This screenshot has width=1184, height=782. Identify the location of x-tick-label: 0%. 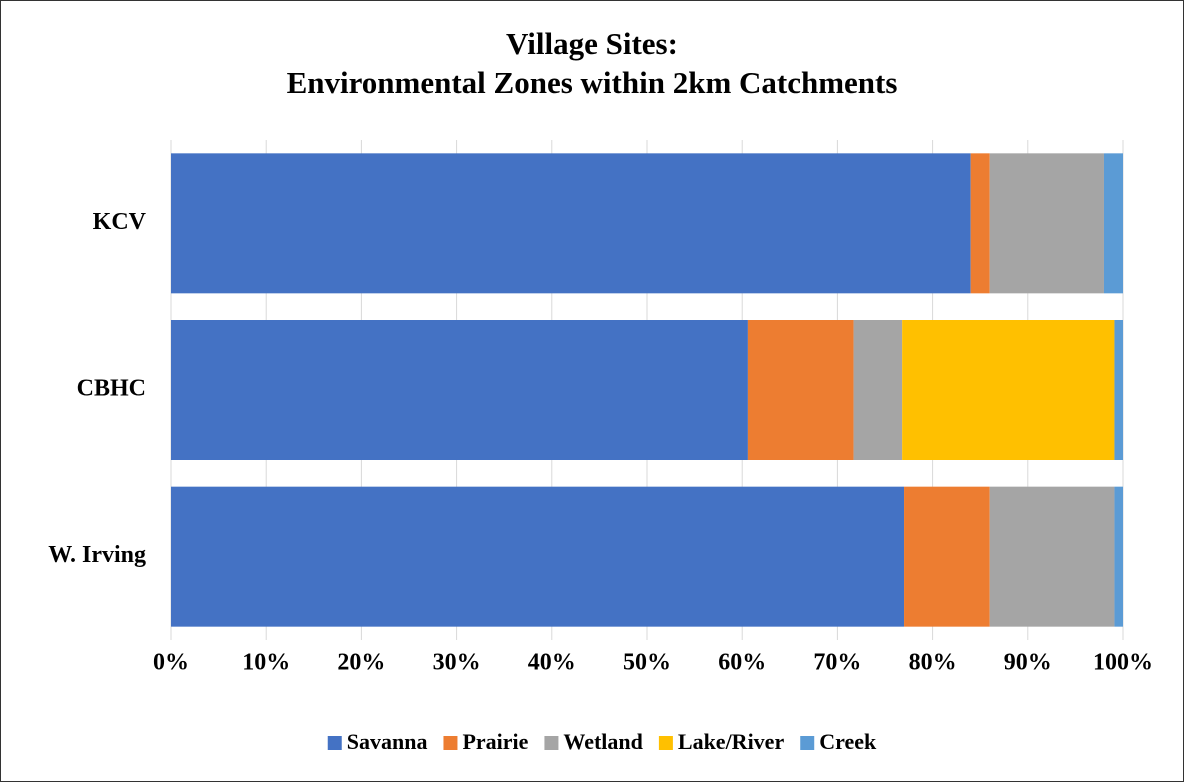
(171, 663).